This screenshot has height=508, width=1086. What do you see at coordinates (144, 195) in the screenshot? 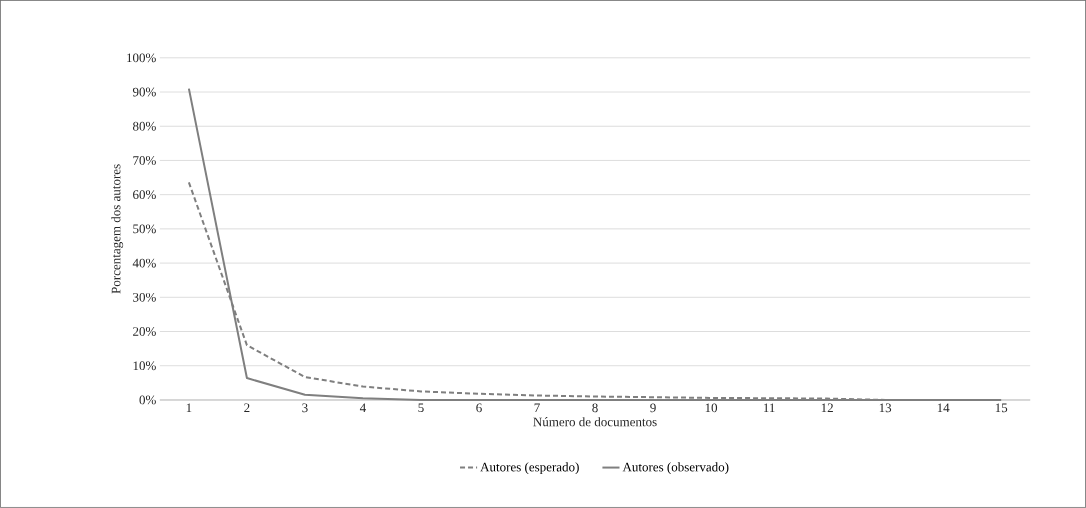
I see `y-tick-label: 60%` at bounding box center [144, 195].